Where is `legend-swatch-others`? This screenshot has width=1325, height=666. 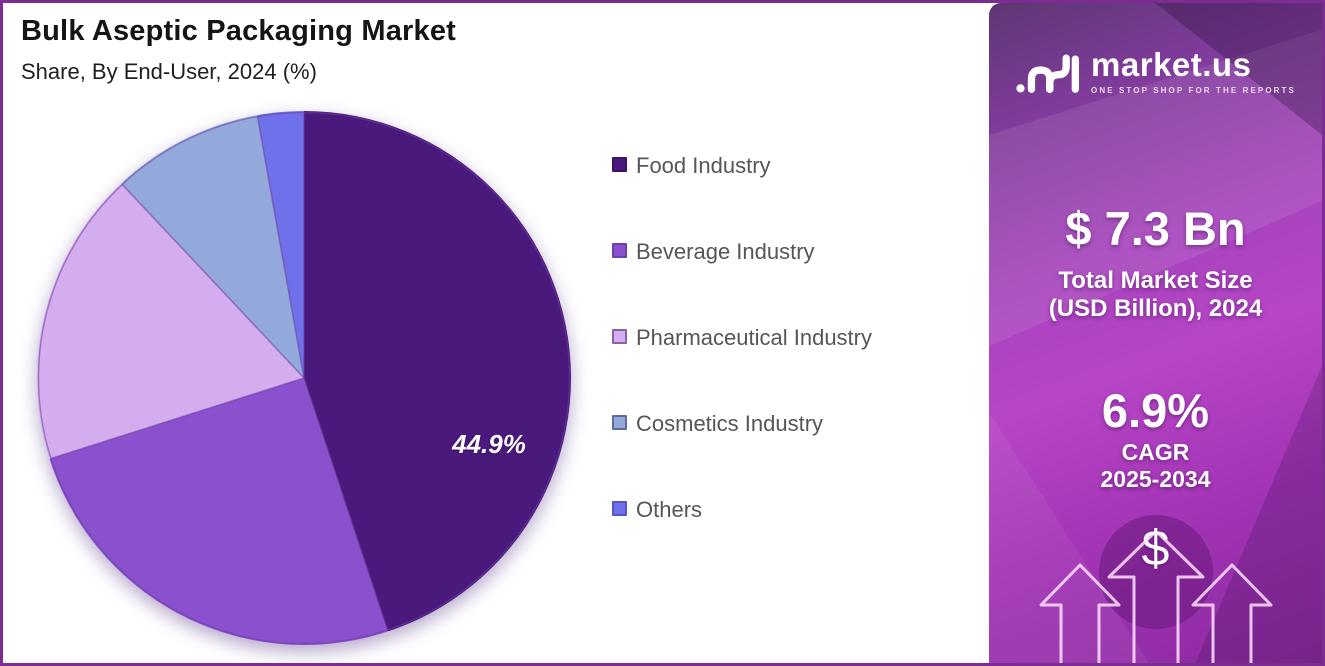 legend-swatch-others is located at coordinates (619, 508).